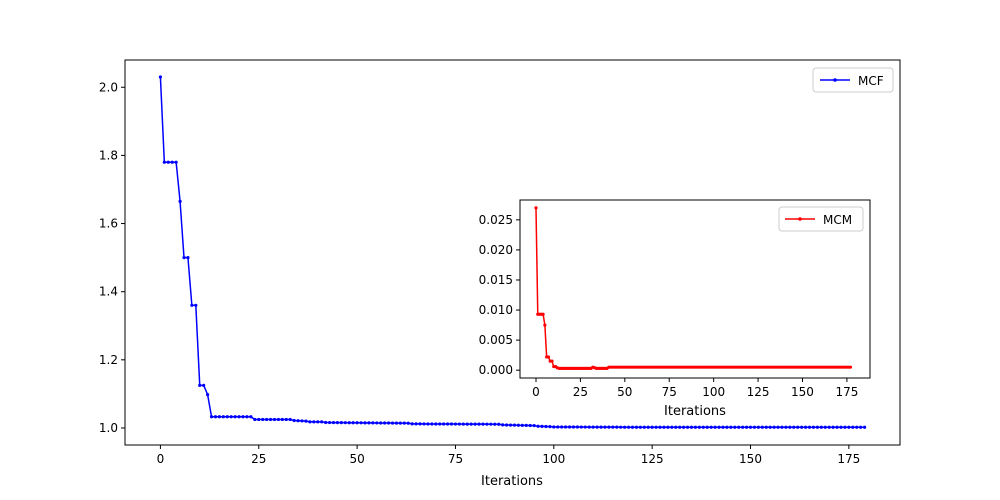 The image size is (1000, 500). What do you see at coordinates (750, 459) in the screenshot?
I see `mcf-x-tick-label: 150` at bounding box center [750, 459].